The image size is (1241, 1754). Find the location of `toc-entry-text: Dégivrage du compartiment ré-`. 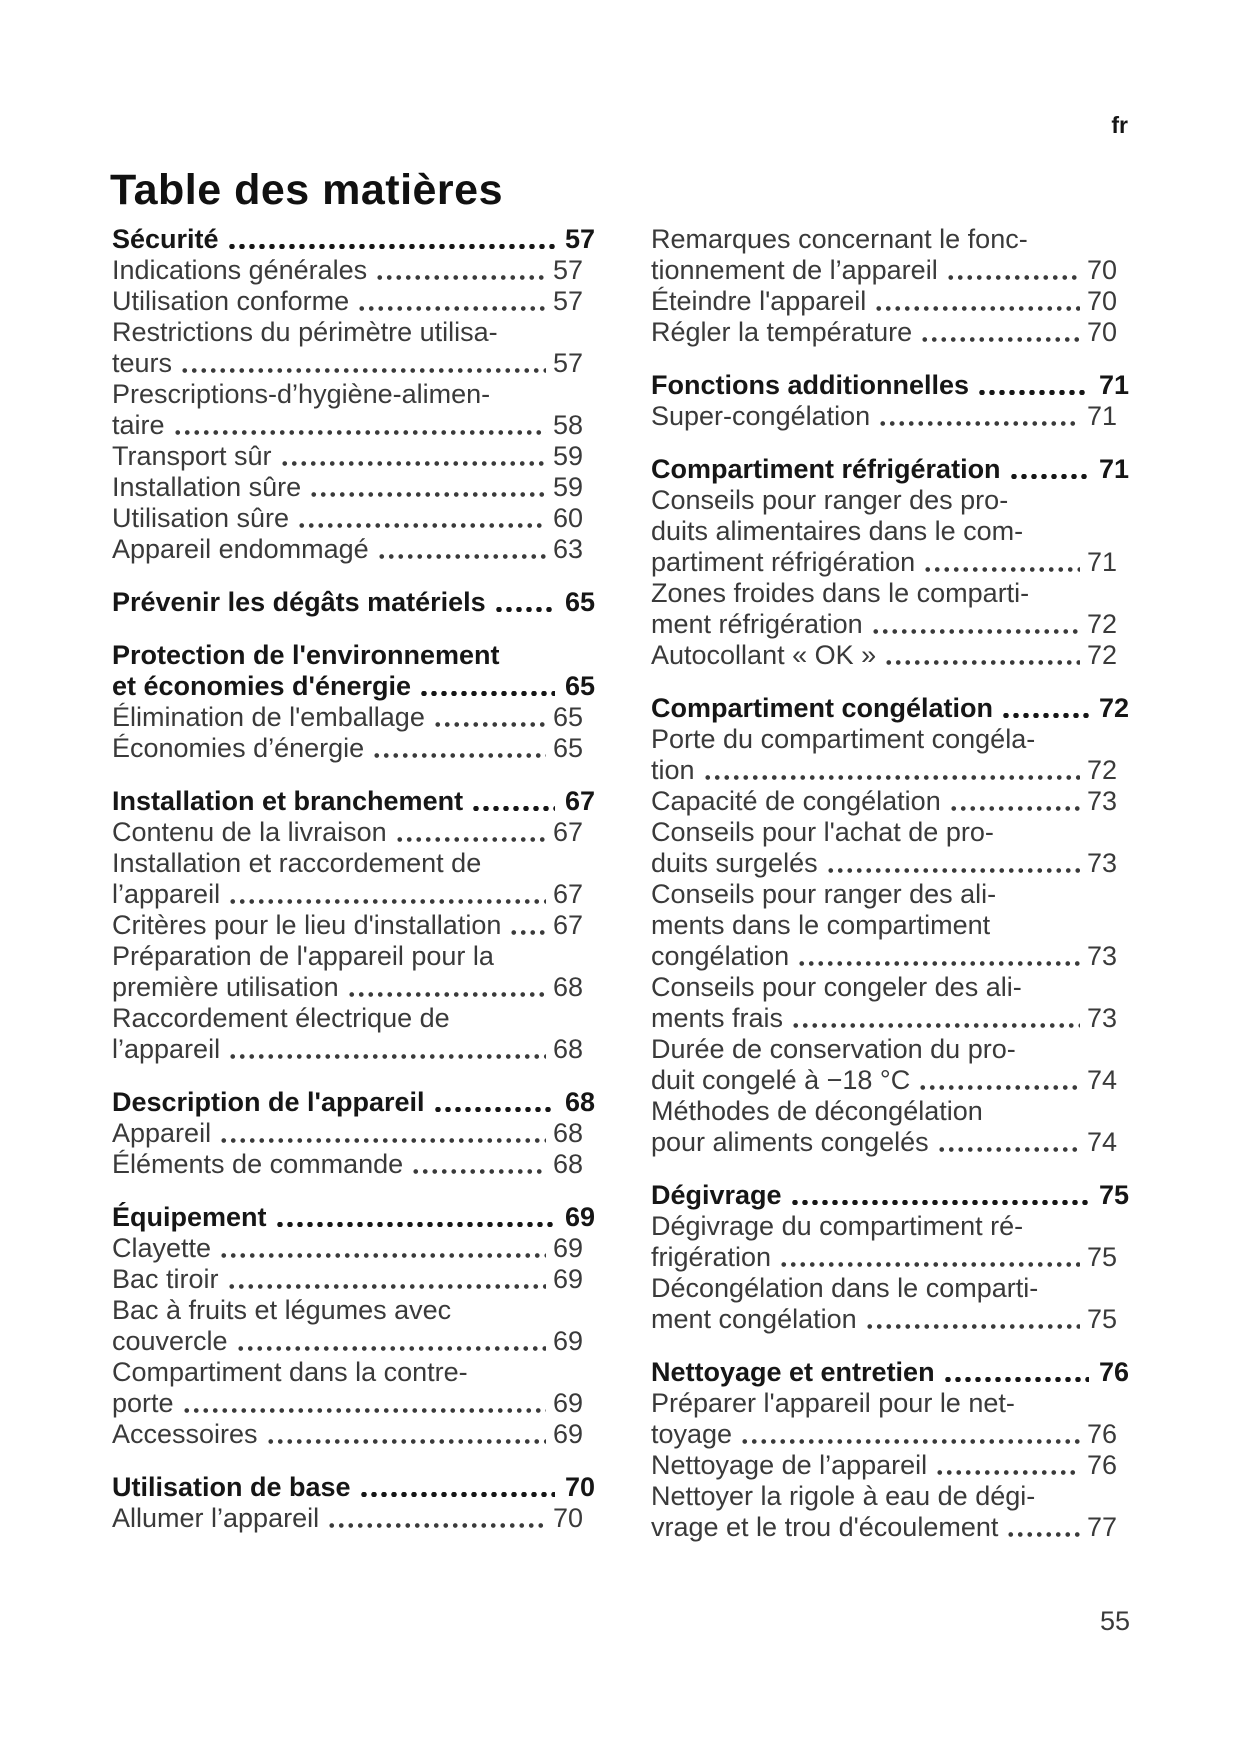

toc-entry-text: Dégivrage du compartiment ré- is located at coordinates (837, 1226).